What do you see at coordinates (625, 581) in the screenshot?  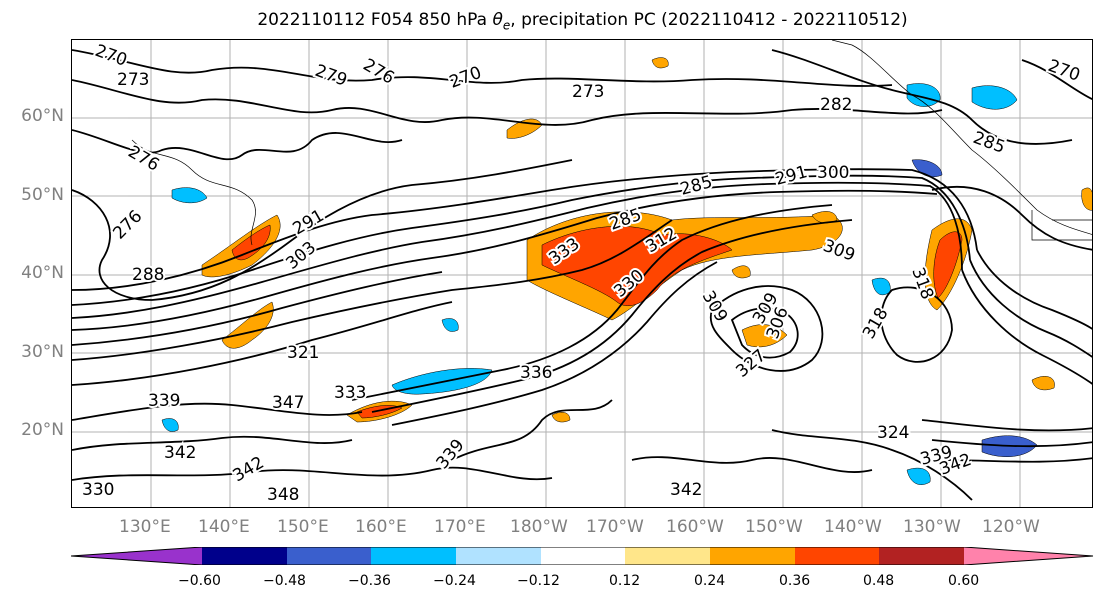 I see `colorbar-tick: 0.12` at bounding box center [625, 581].